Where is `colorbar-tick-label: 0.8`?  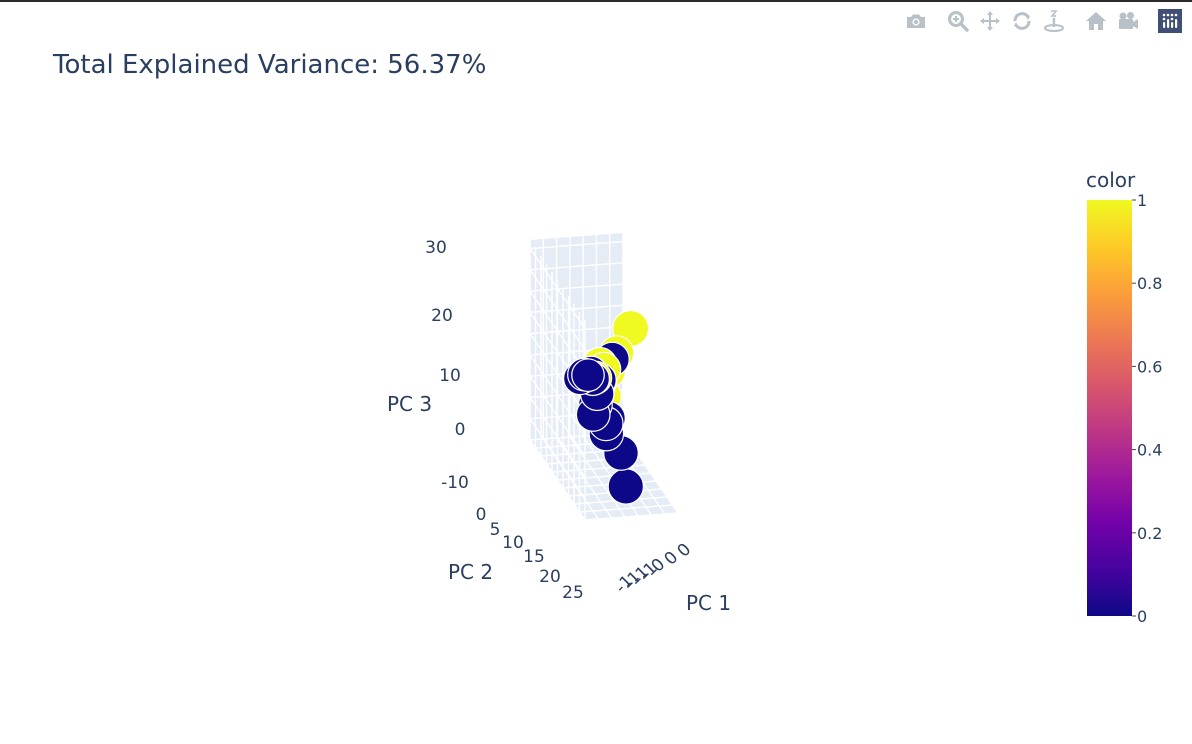
colorbar-tick-label: 0.8 is located at coordinates (1149, 283).